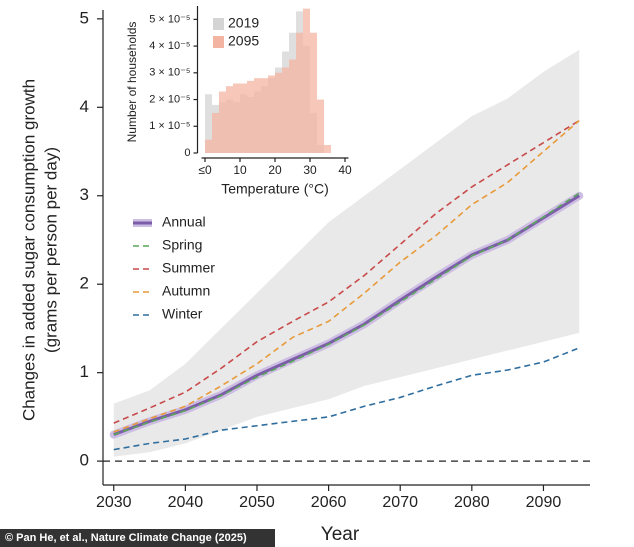 The height and width of the screenshot is (547, 634). What do you see at coordinates (188, 268) in the screenshot?
I see `legend-label: Summer` at bounding box center [188, 268].